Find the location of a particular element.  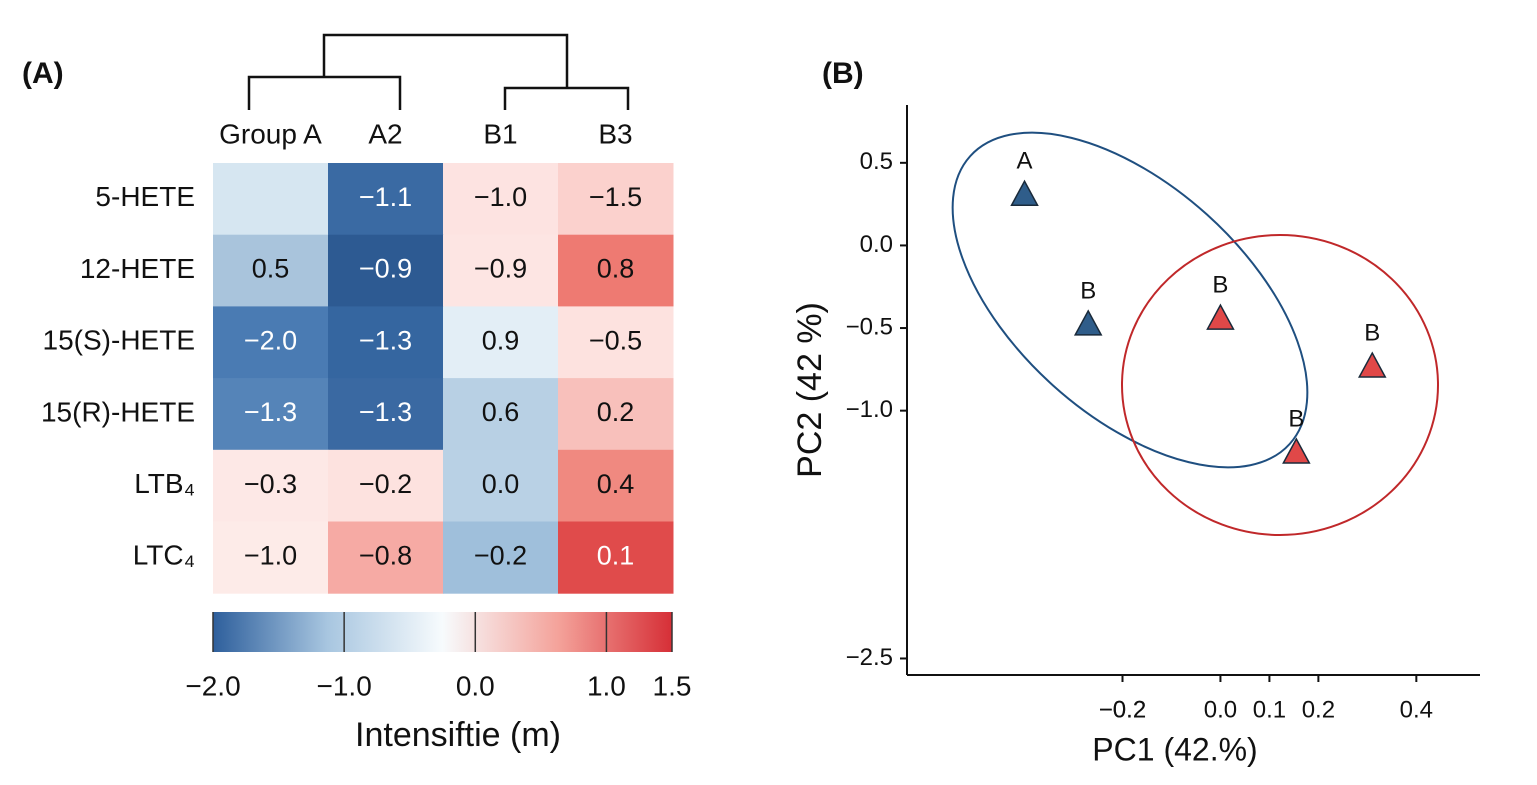

cell-label: 0.9 is located at coordinates (501, 340).